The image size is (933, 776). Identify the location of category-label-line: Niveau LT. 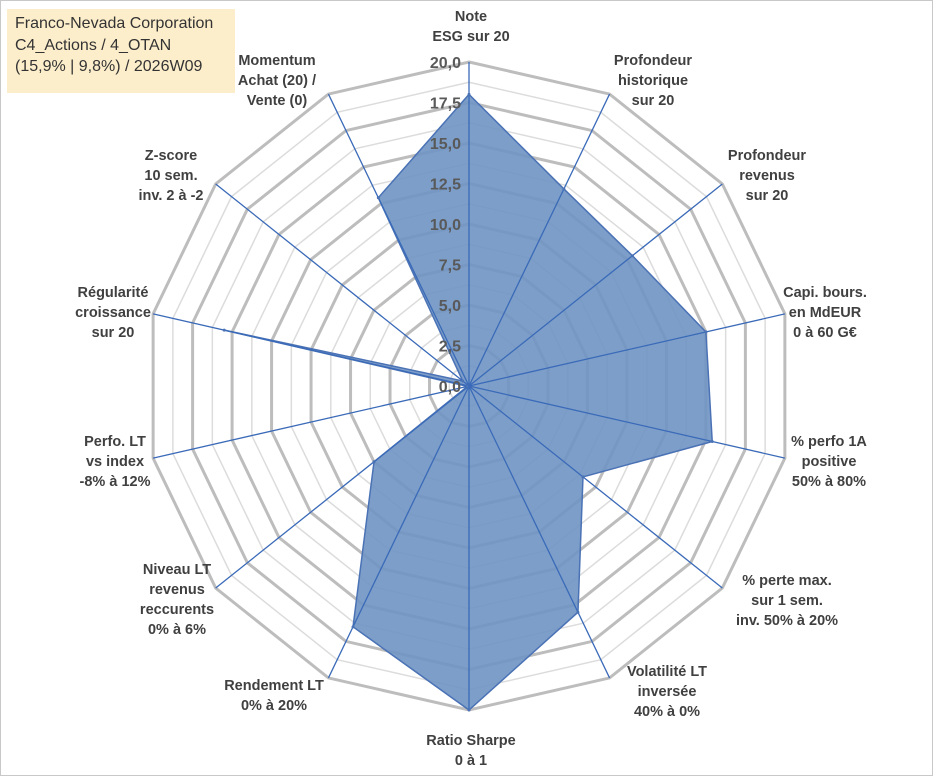
(177, 570).